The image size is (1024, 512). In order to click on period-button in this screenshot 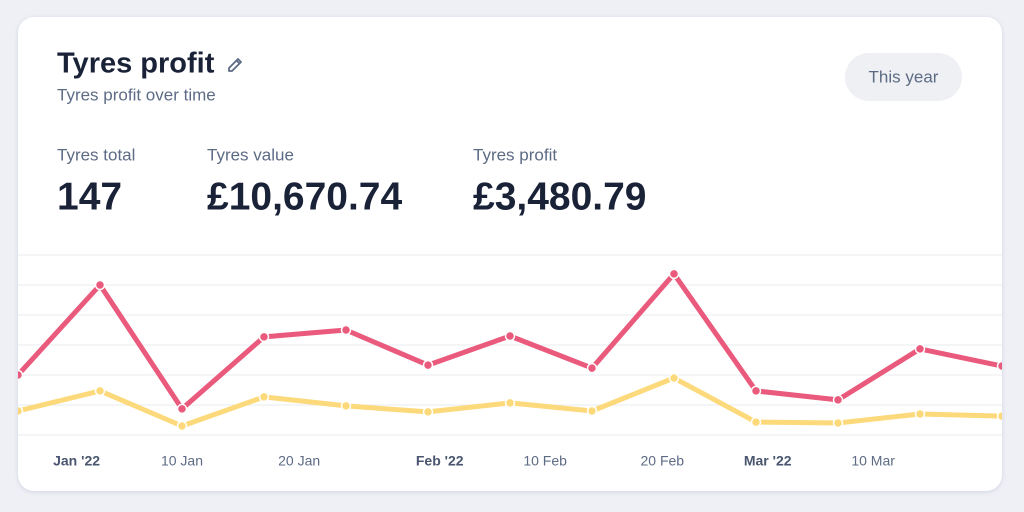, I will do `click(903, 77)`.